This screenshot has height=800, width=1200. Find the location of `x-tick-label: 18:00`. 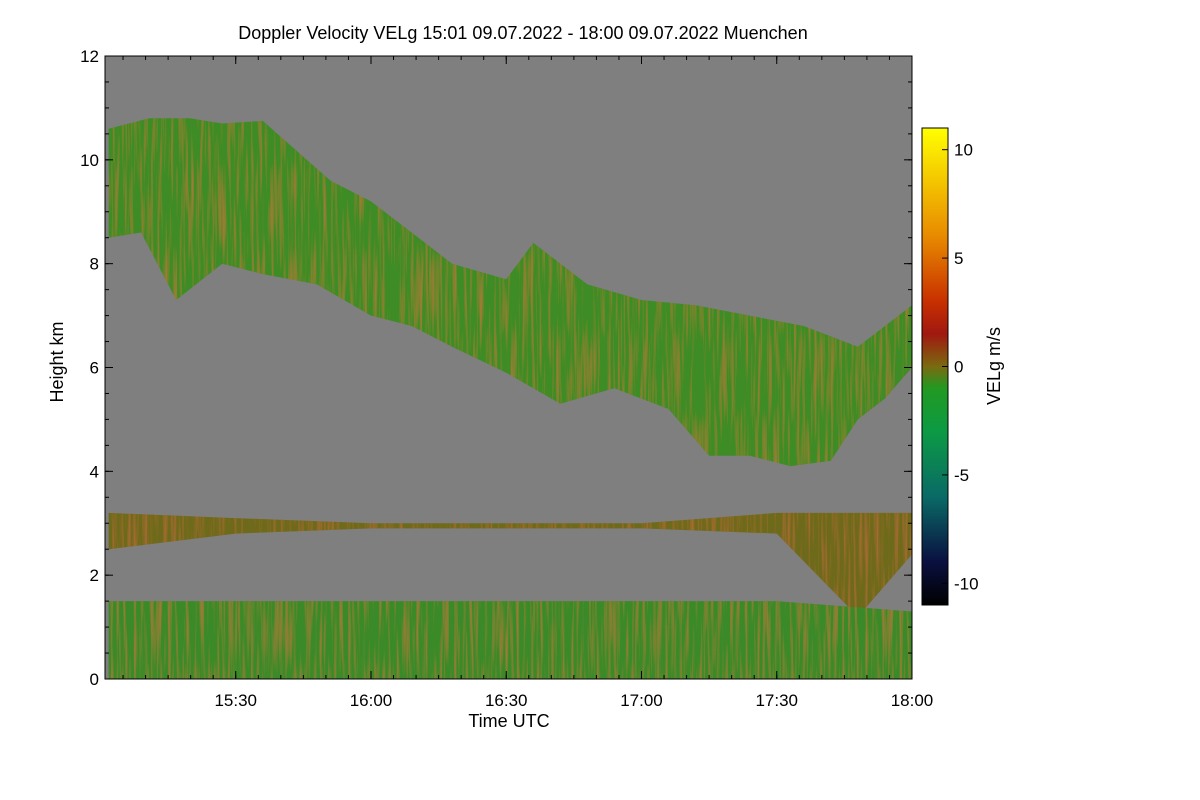

x-tick-label: 18:00 is located at coordinates (912, 700).